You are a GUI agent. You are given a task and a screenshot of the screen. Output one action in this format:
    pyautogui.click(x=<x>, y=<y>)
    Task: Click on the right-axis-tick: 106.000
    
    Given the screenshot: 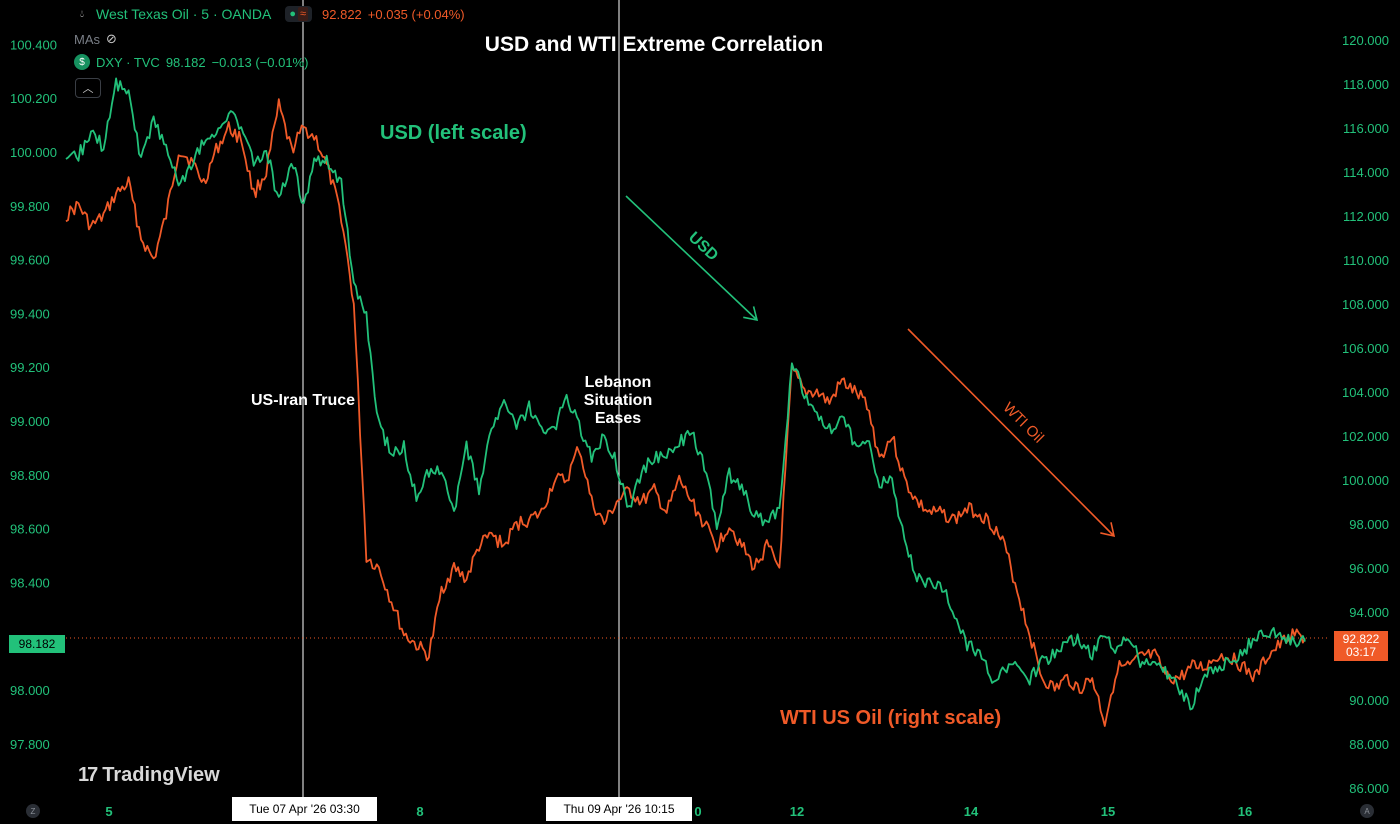 What is the action you would take?
    pyautogui.click(x=1365, y=348)
    